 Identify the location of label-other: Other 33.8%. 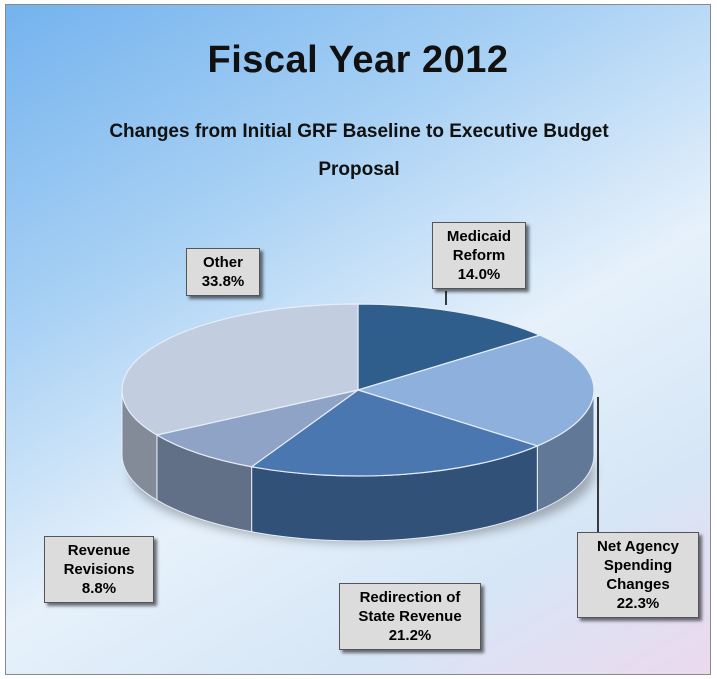
(223, 272).